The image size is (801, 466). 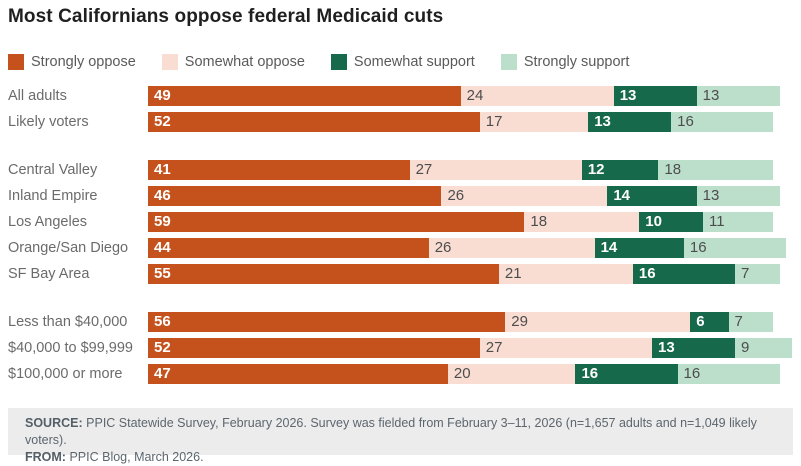 What do you see at coordinates (162, 169) in the screenshot?
I see `segment-value: 41` at bounding box center [162, 169].